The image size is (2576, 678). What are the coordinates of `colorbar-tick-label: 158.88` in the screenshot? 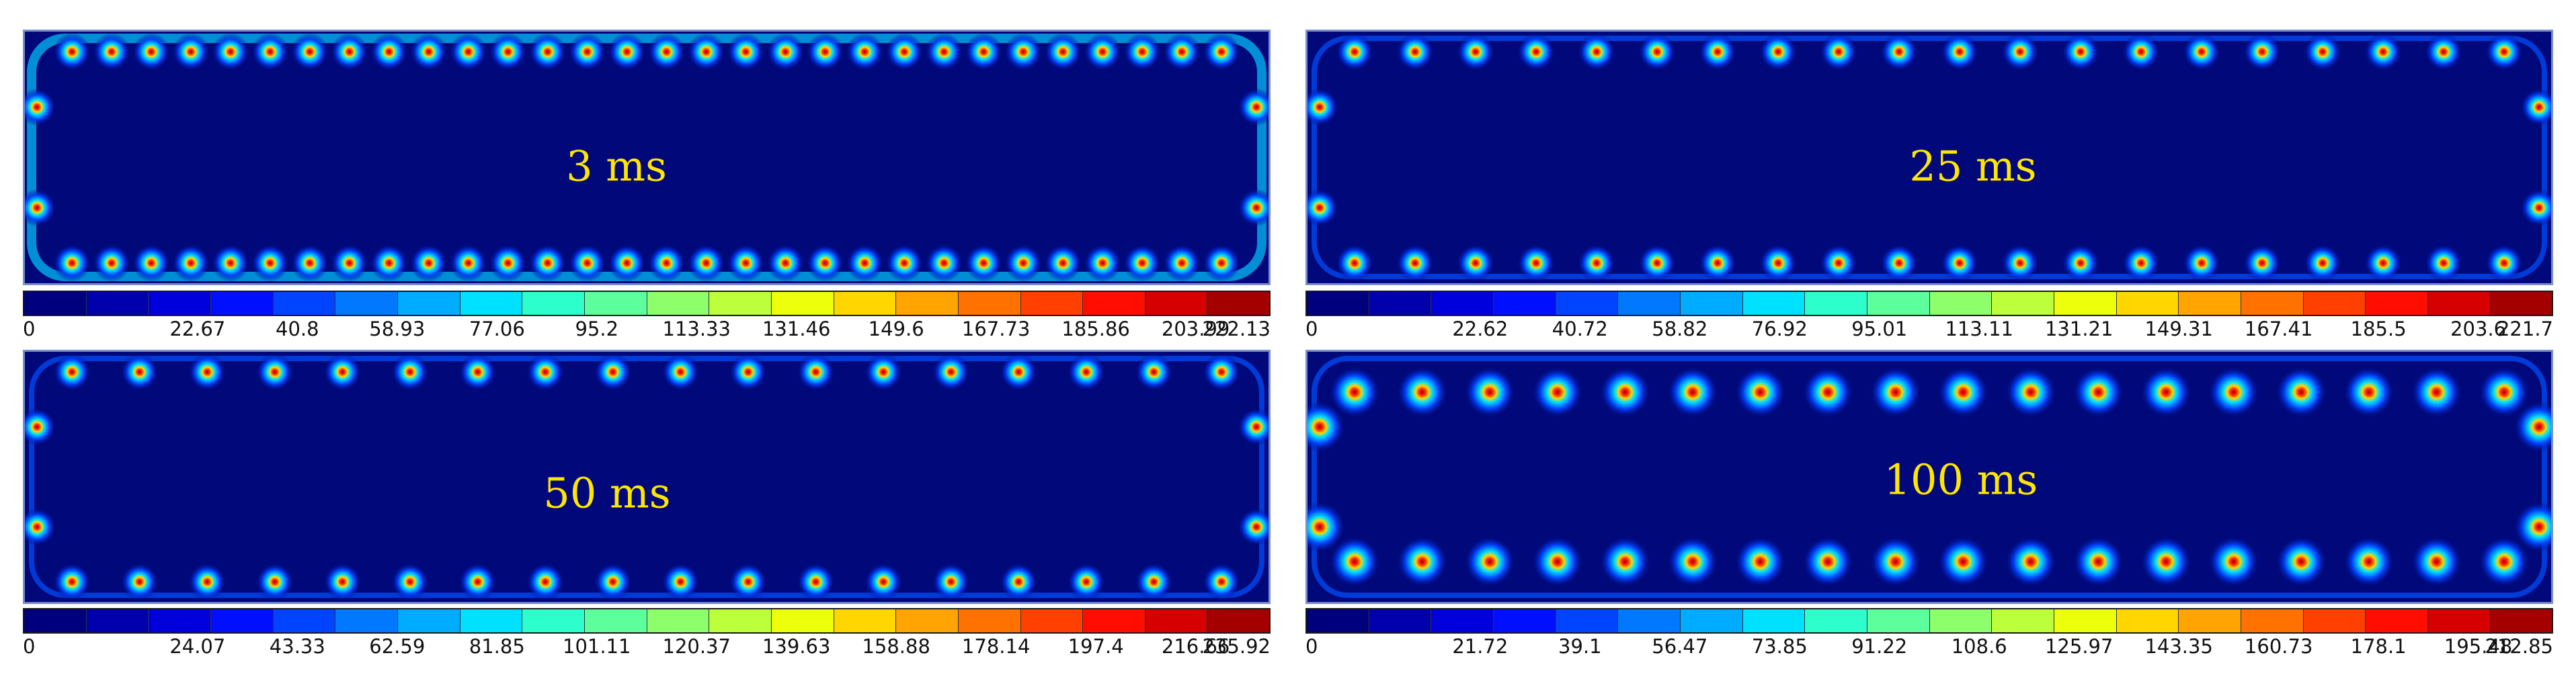 It's located at (896, 647).